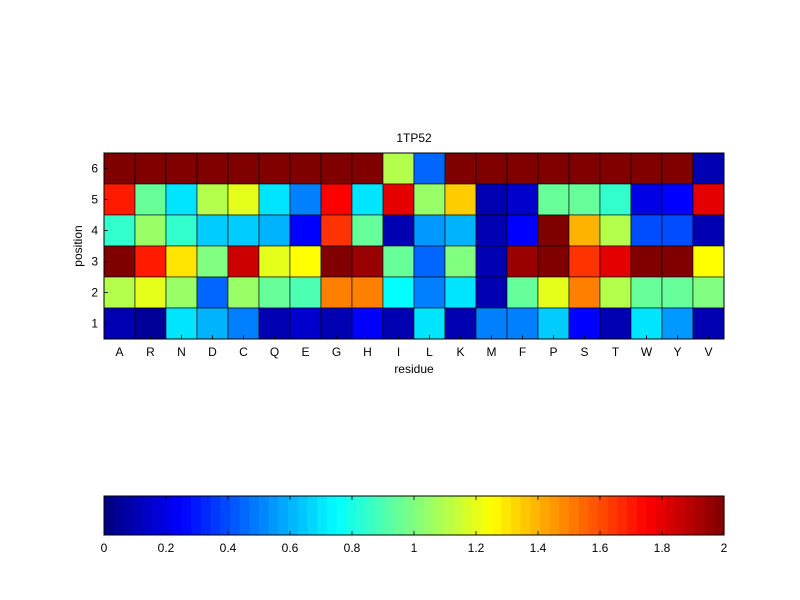 The image size is (800, 600). I want to click on colorbar: 0 0.2 0.4 0.6 0.8 1 1.2 1.4 1.6 1.8 2, so click(414, 525).